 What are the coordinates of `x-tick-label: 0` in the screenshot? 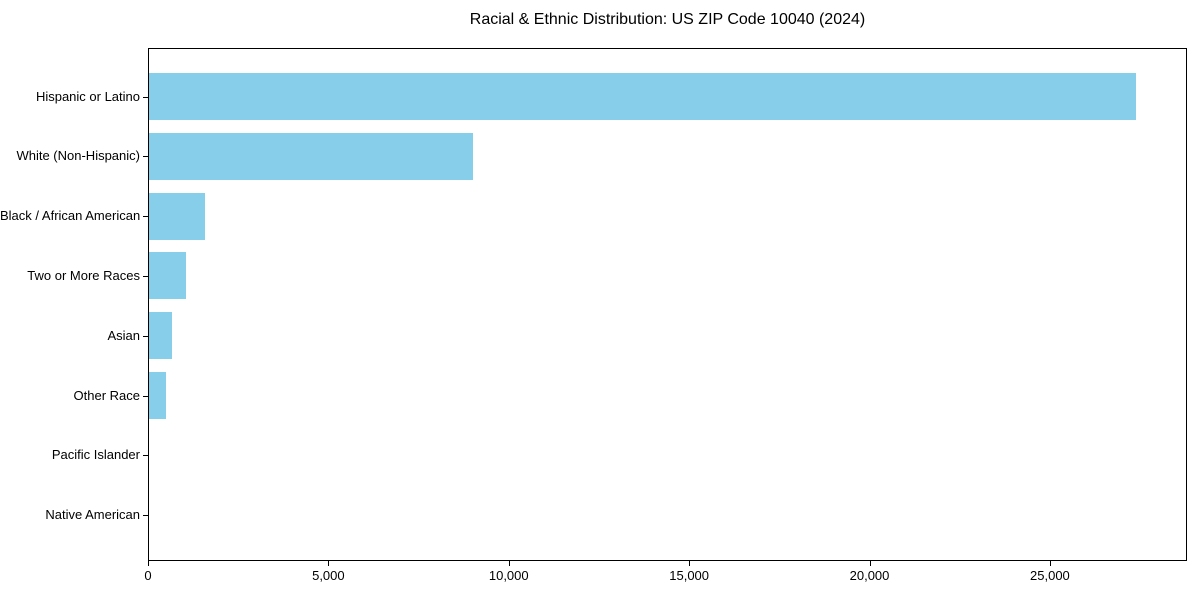 It's located at (148, 575).